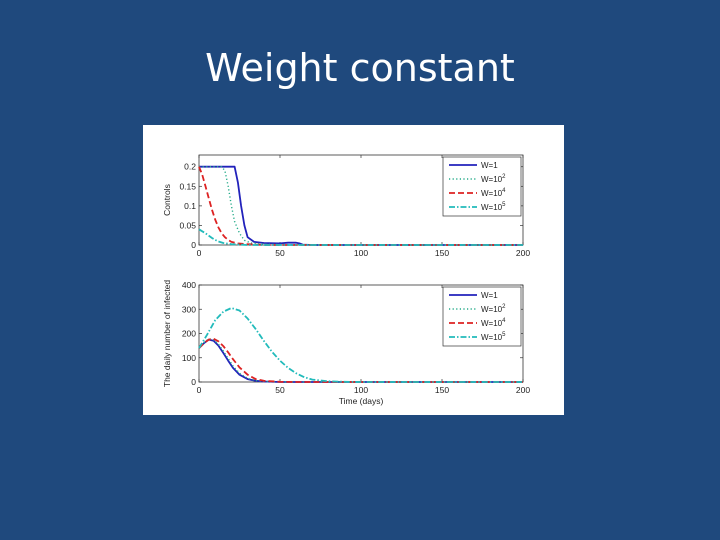 This screenshot has width=720, height=540. I want to click on y-tick-label: 100, so click(189, 358).